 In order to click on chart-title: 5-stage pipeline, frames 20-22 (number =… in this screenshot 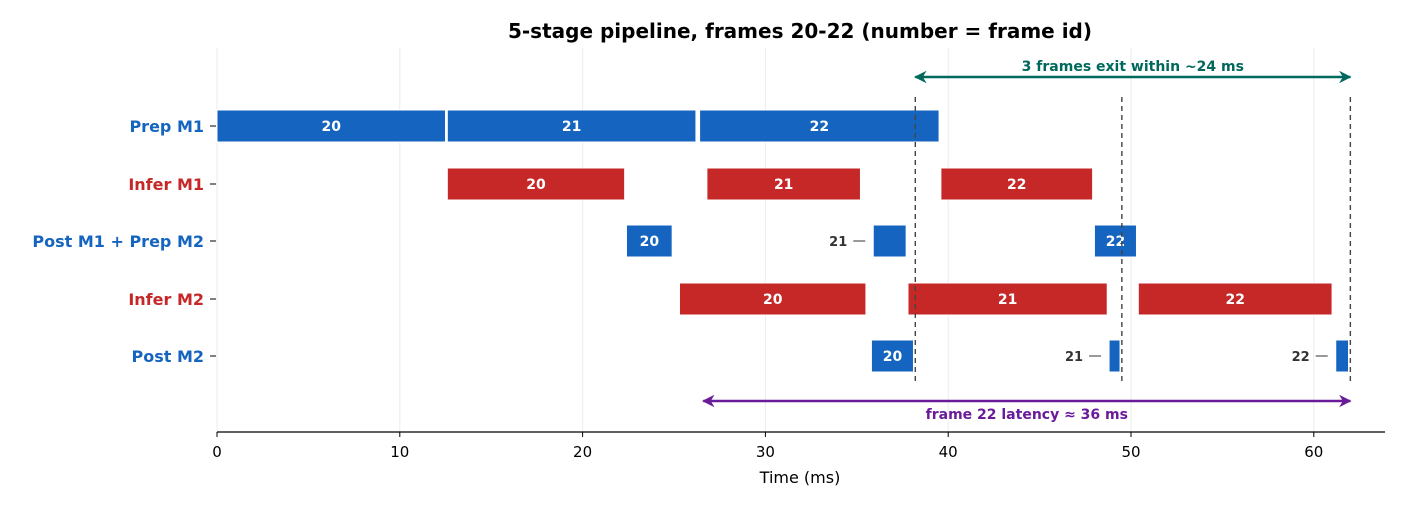, I will do `click(800, 31)`.